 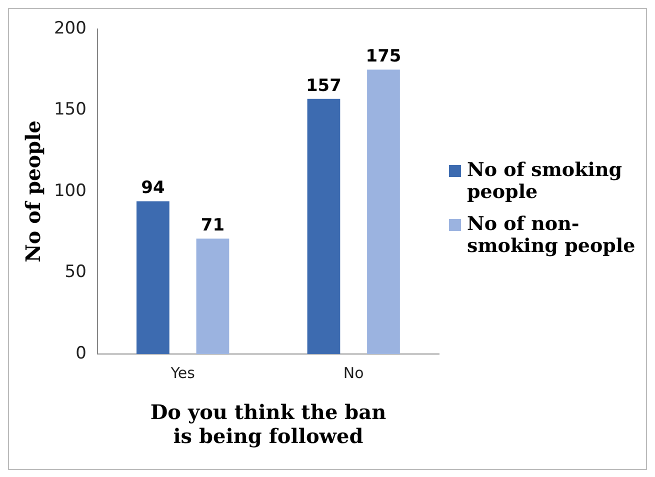 I want to click on data-label: 157, so click(x=324, y=86).